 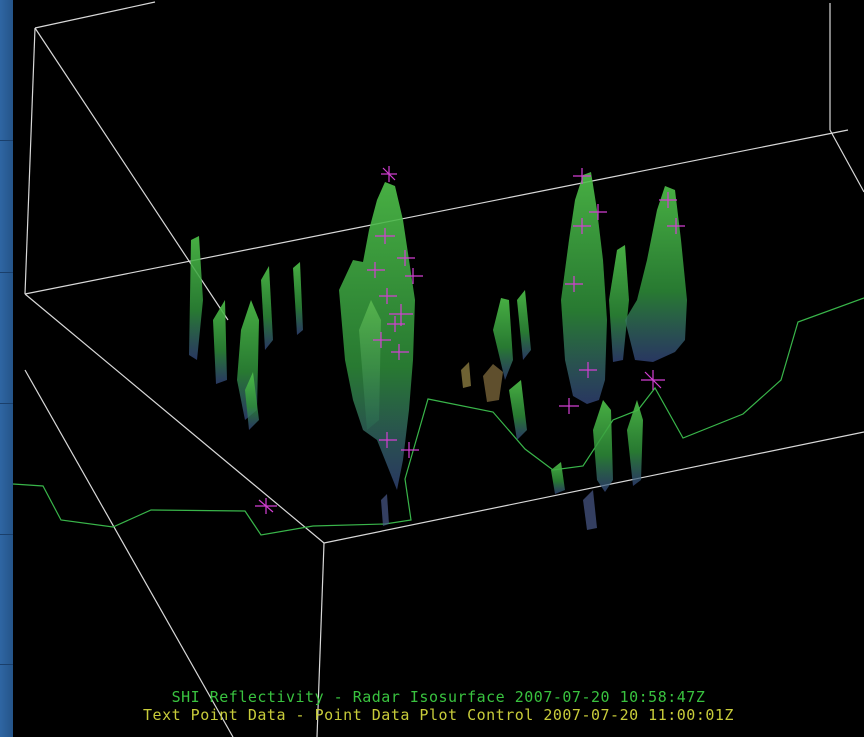 What do you see at coordinates (6, 368) in the screenshot?
I see `window-left-edge` at bounding box center [6, 368].